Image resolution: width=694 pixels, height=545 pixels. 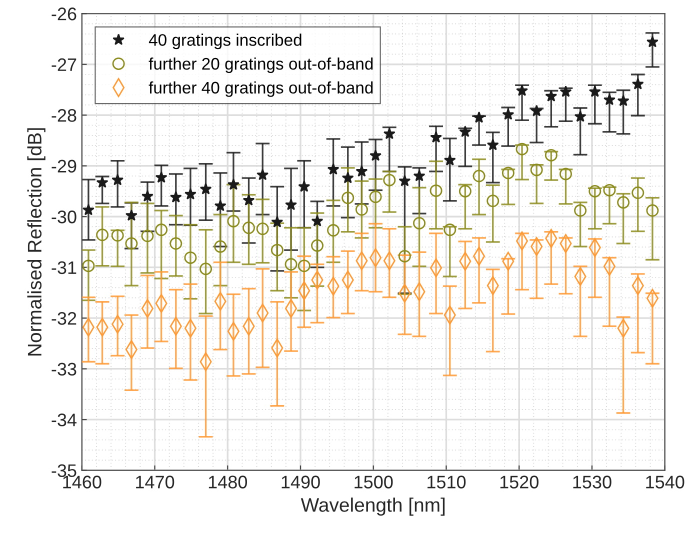 What do you see at coordinates (64, 14) in the screenshot?
I see `y-tick-label: -26` at bounding box center [64, 14].